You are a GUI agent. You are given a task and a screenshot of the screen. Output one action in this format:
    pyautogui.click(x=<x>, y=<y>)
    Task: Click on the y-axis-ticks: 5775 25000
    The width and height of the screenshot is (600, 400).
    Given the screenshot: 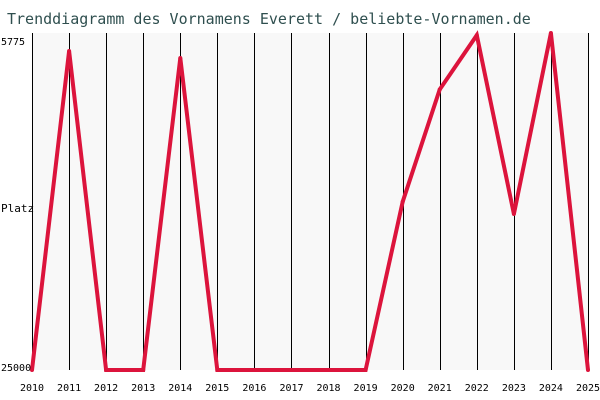 What is the action you would take?
    pyautogui.click(x=16, y=205)
    